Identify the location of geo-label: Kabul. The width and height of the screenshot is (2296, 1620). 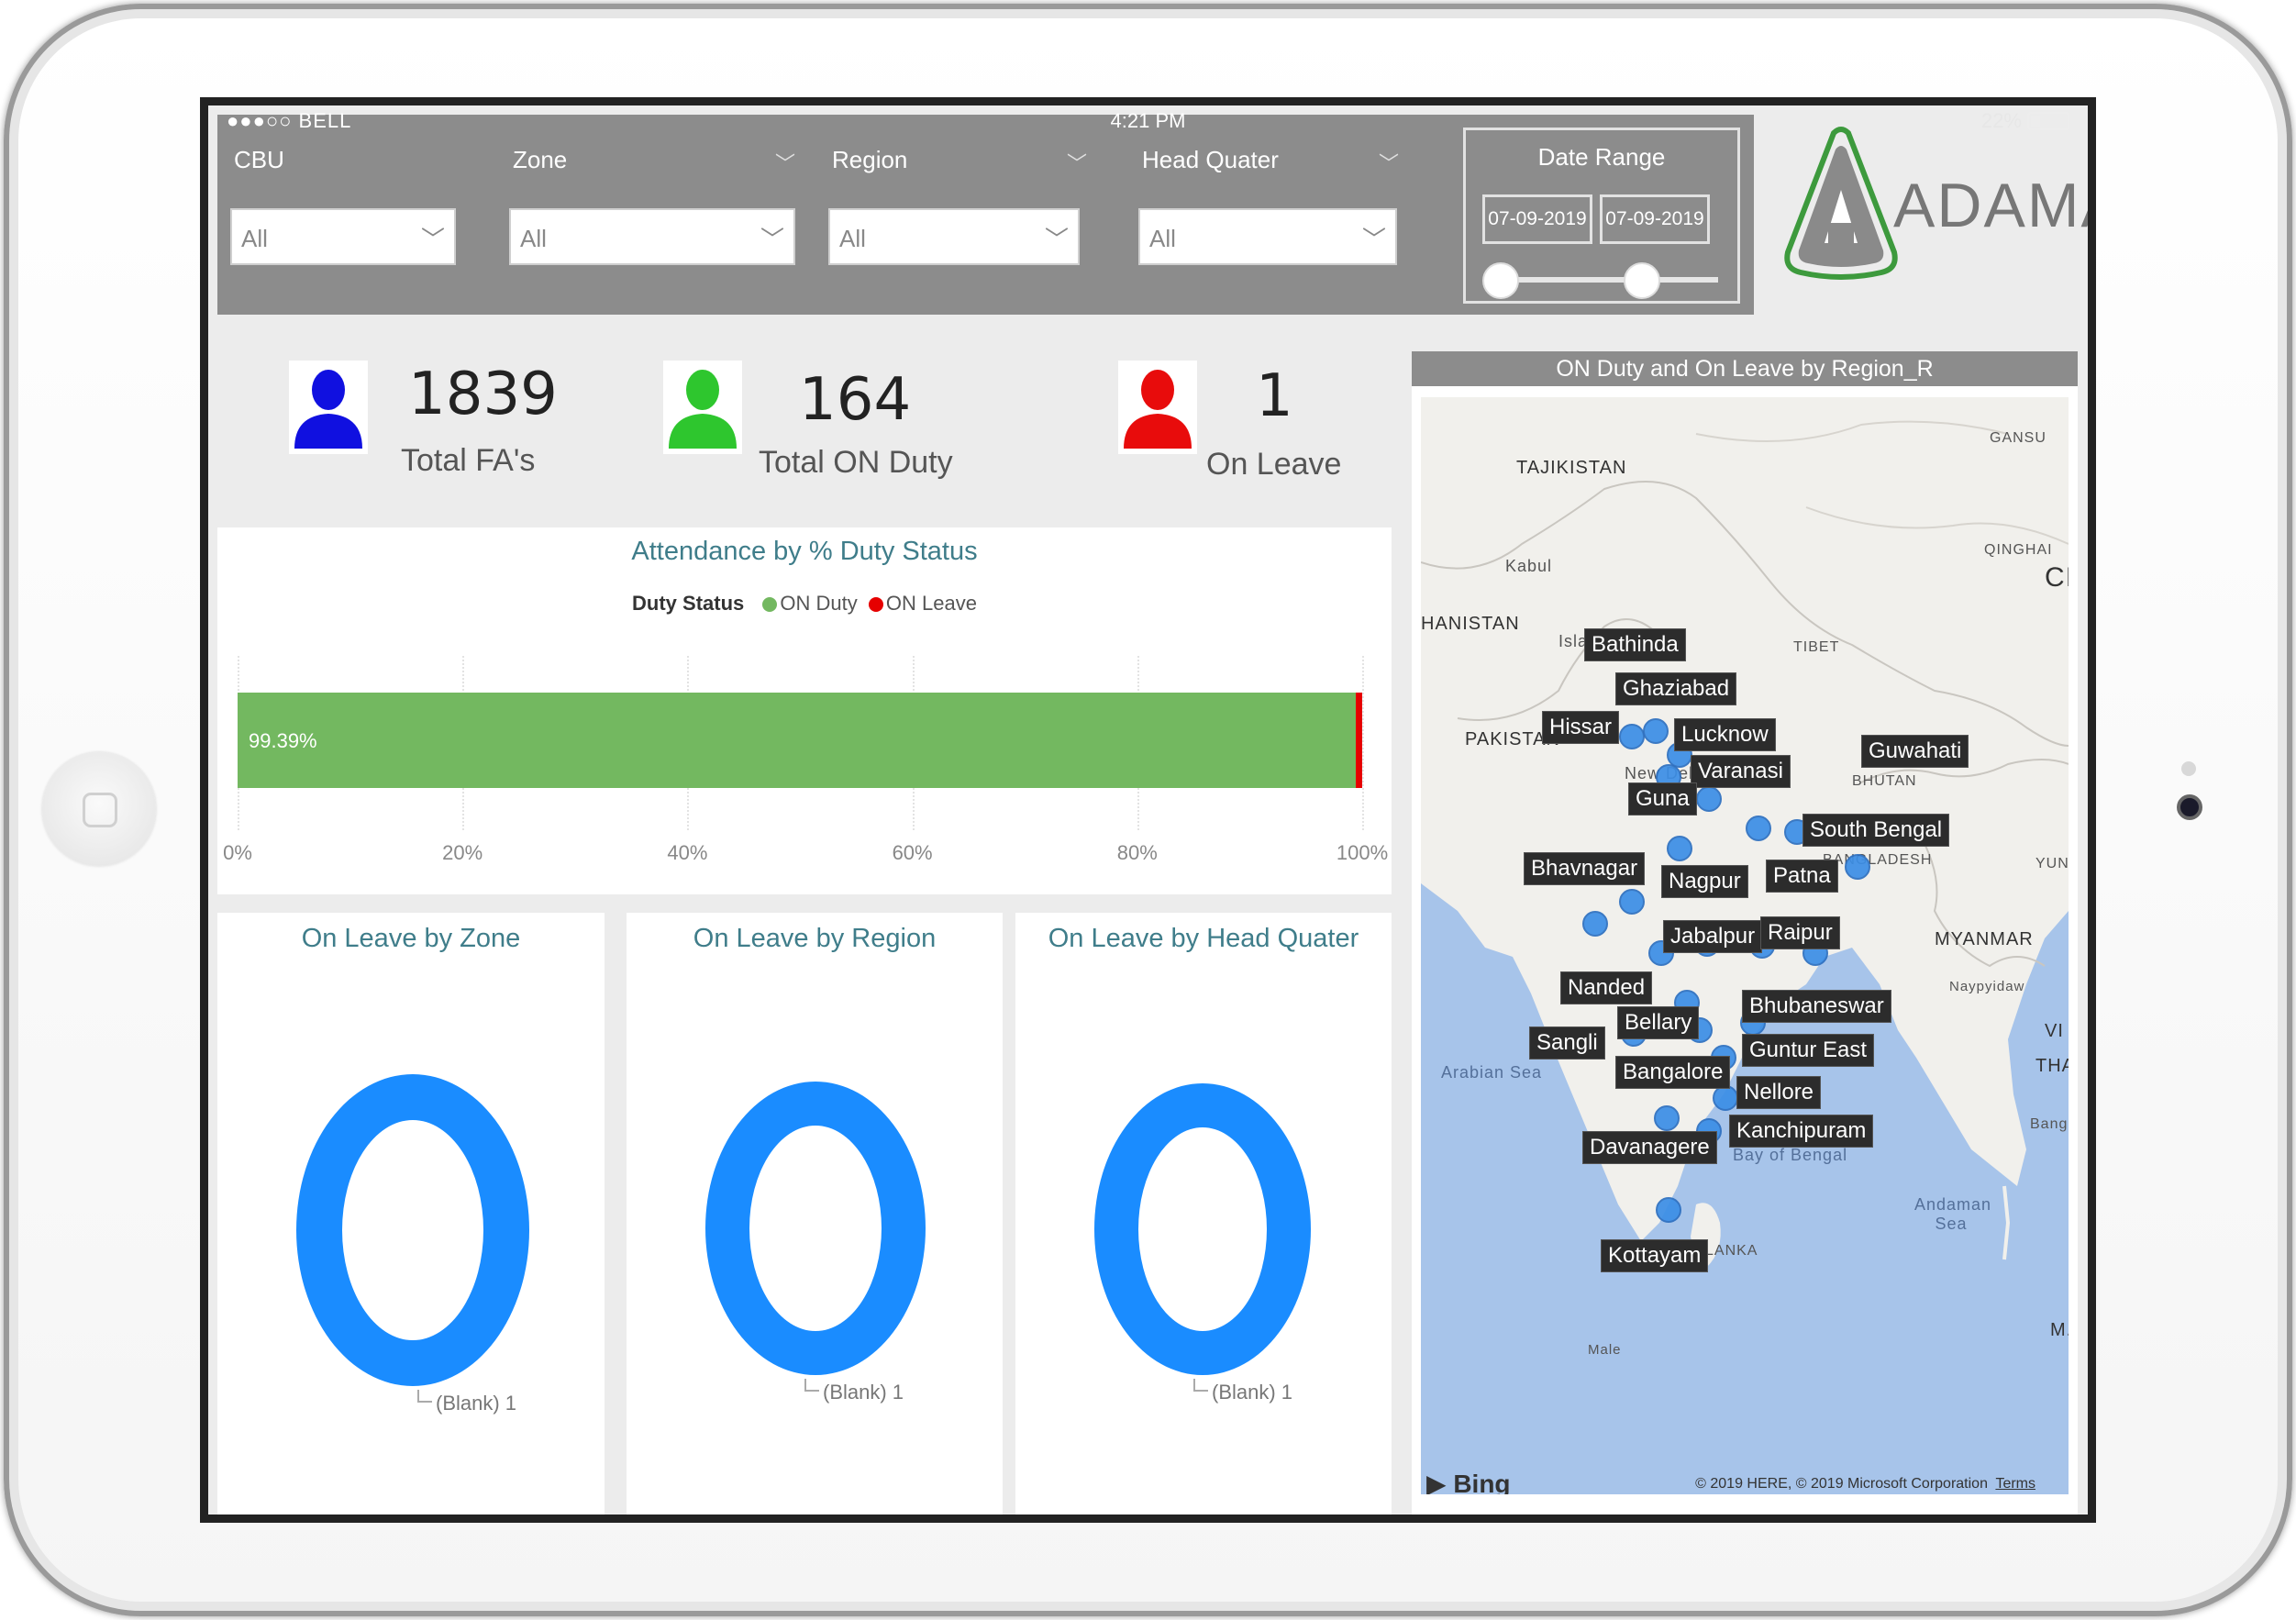
(1529, 566).